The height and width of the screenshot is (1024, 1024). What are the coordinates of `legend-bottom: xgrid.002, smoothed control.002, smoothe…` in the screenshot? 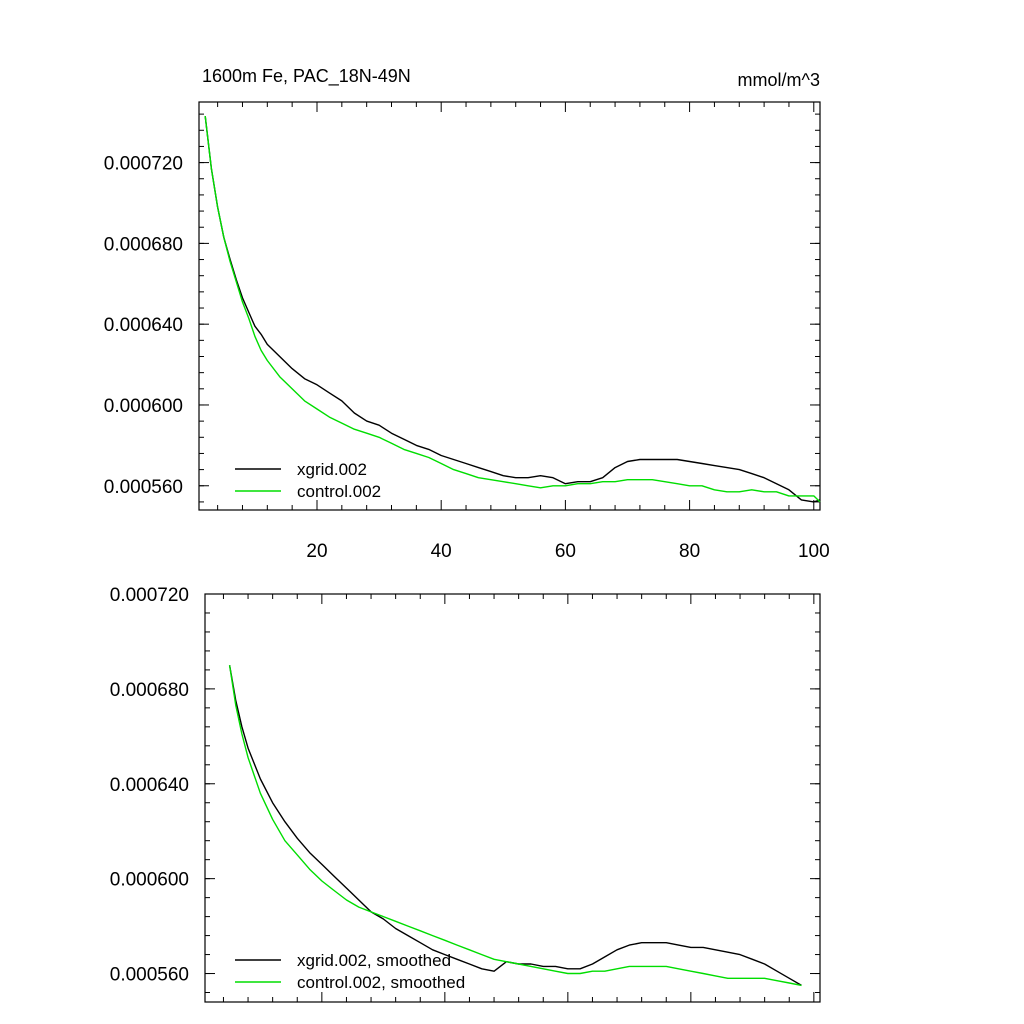 It's located at (350, 971).